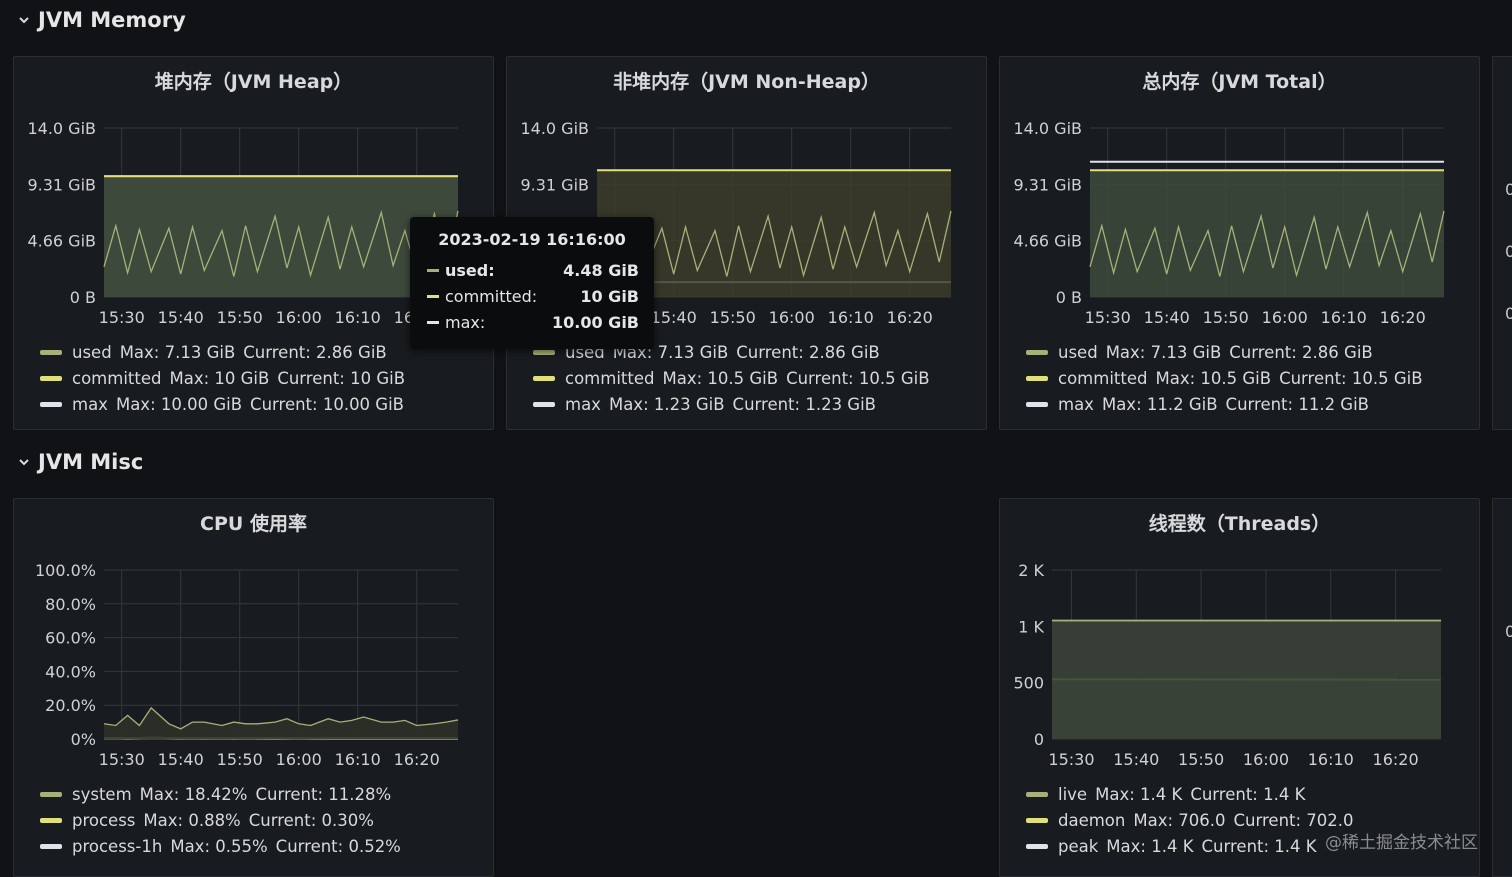 The height and width of the screenshot is (877, 1512). Describe the element at coordinates (112, 20) in the screenshot. I see `row-title: JVM Memory` at that location.